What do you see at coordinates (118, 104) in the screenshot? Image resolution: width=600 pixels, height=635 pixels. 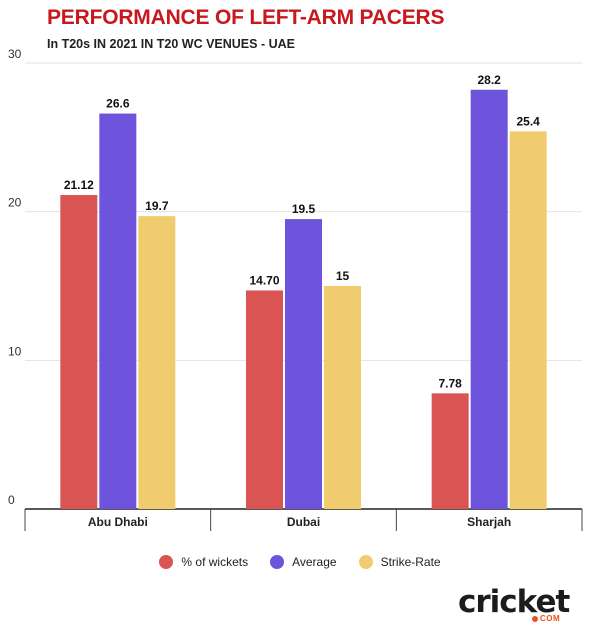 I see `data-label-abu-dhabi-average: 26.6` at bounding box center [118, 104].